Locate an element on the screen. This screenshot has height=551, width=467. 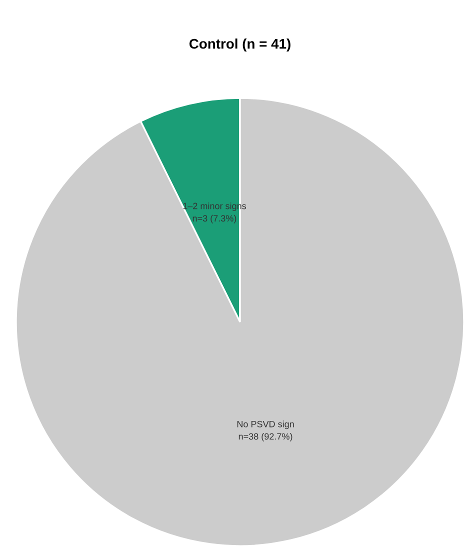
data-label: n=38 (92.7%) is located at coordinates (265, 437).